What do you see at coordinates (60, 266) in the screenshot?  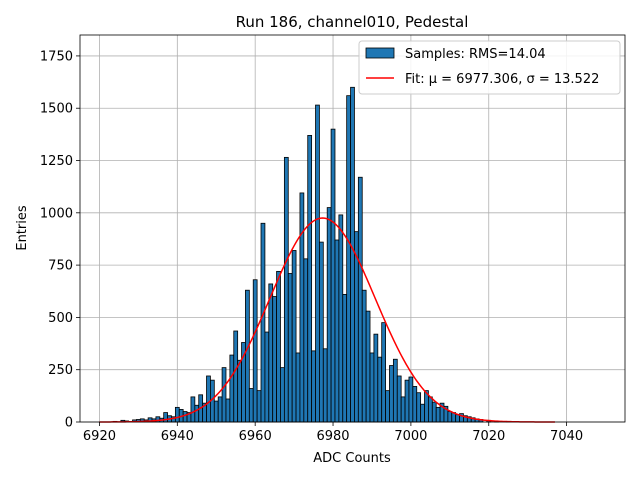 I see `y-tick-label: 750` at bounding box center [60, 266].